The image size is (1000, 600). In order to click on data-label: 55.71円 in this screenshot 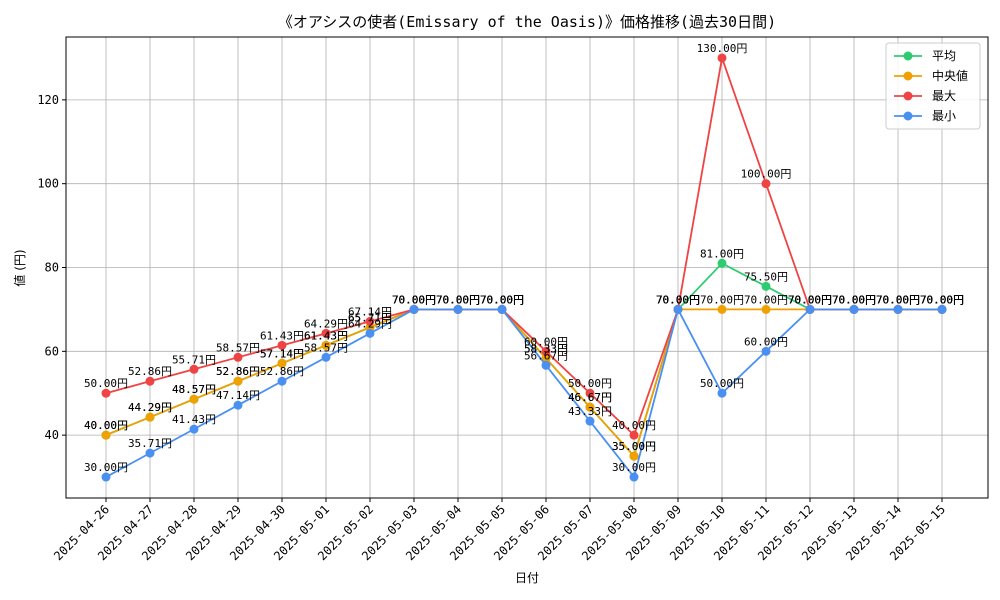, I will do `click(194, 359)`.